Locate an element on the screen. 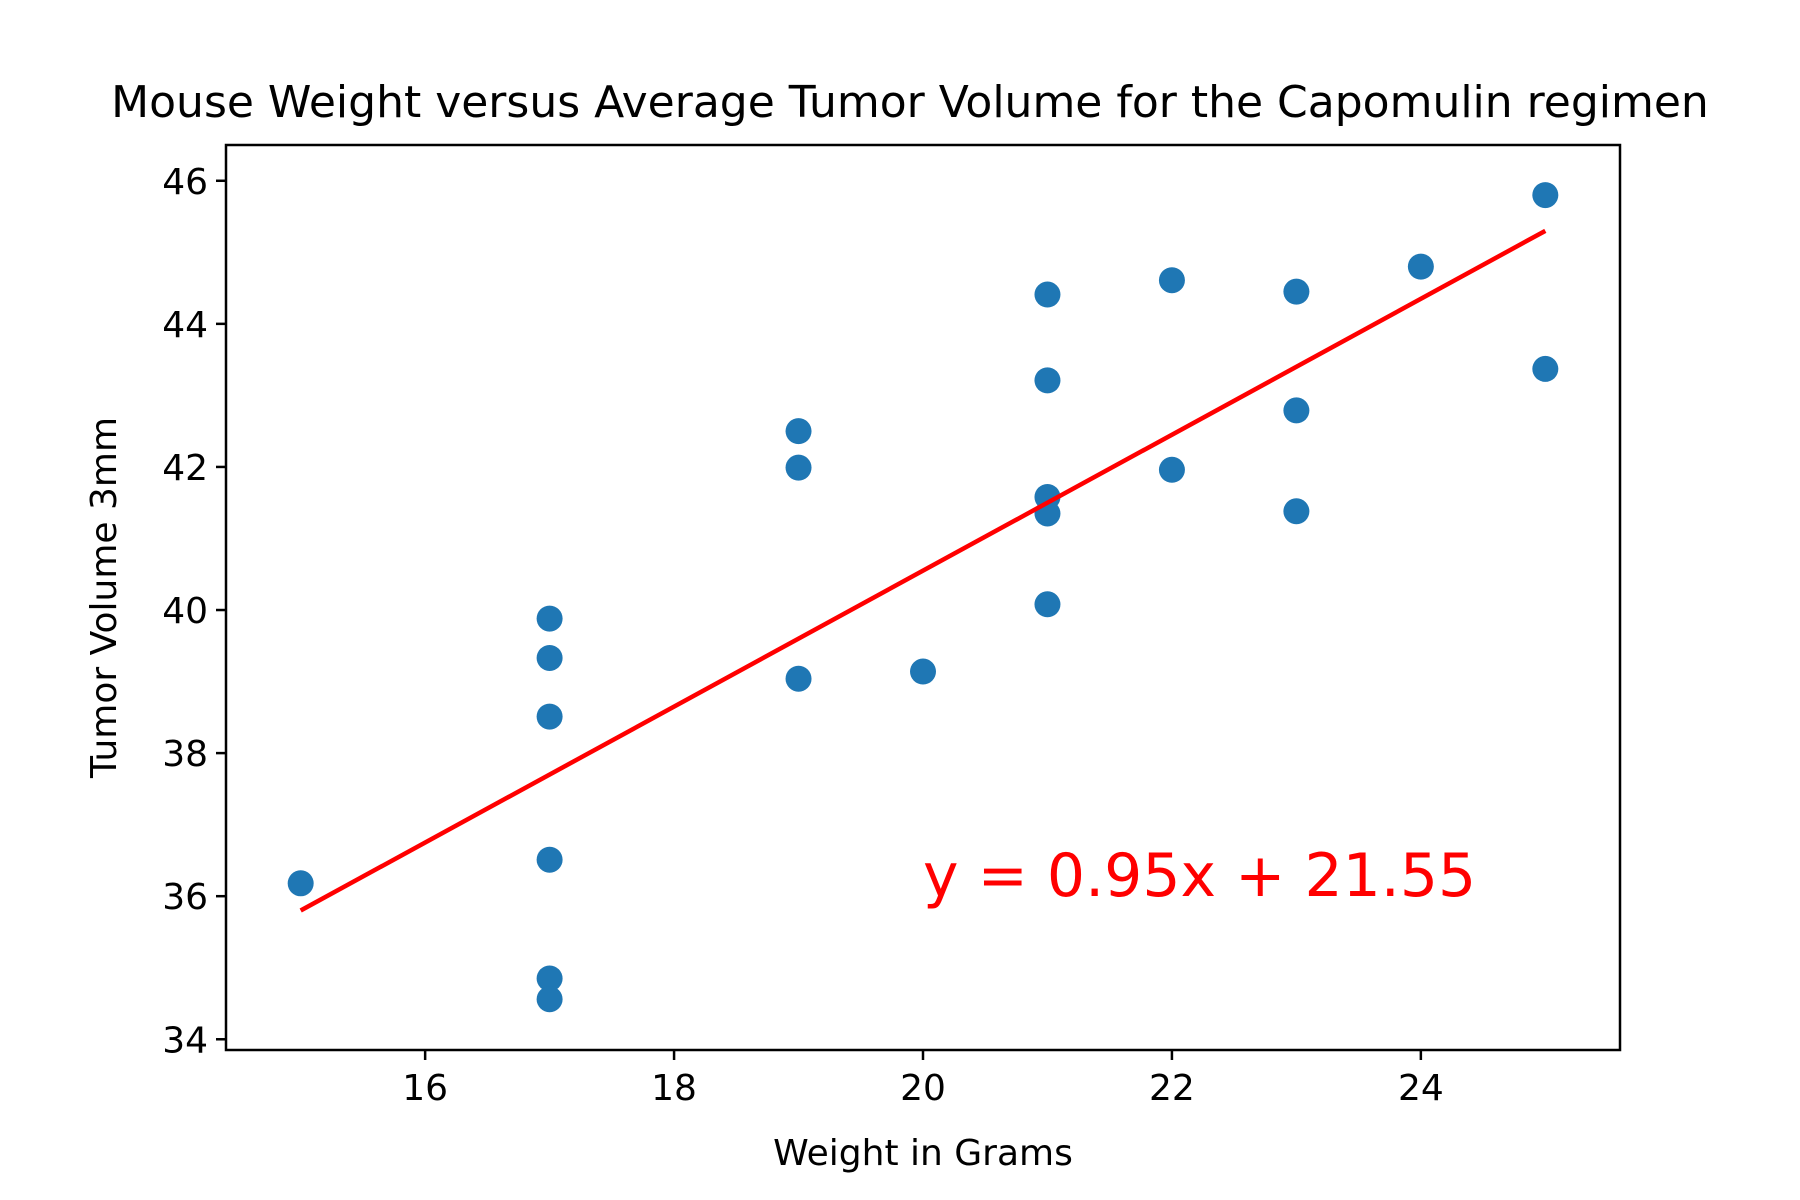  x-tick-label: 24 is located at coordinates (1421, 1088).